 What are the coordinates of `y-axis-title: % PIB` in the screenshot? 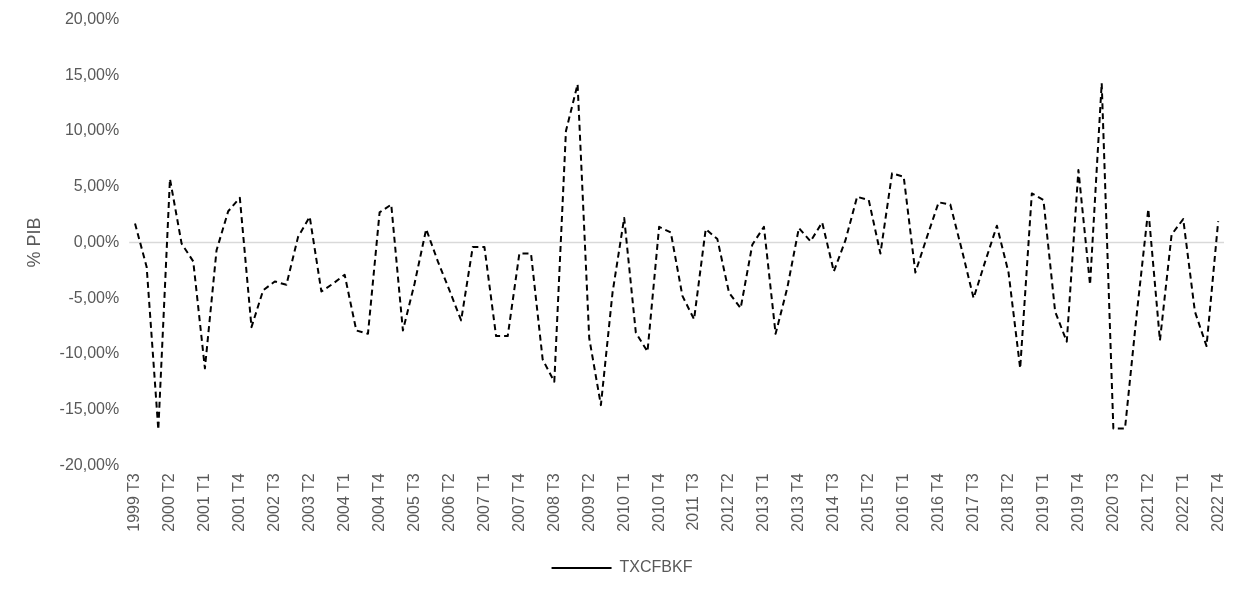 It's located at (33, 242).